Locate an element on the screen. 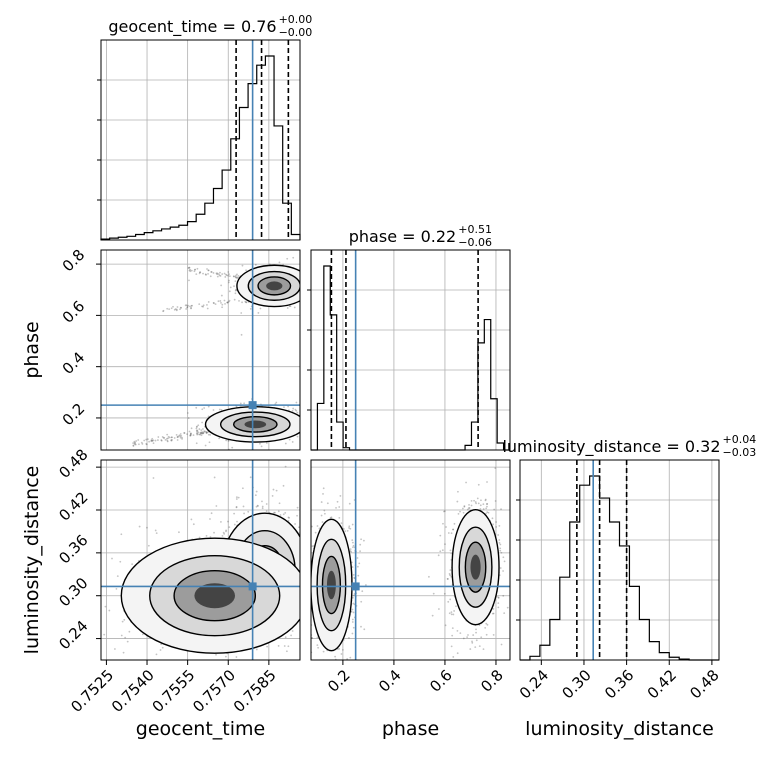  ytick-label-luminosity_distance: 0.24 is located at coordinates (73, 635).